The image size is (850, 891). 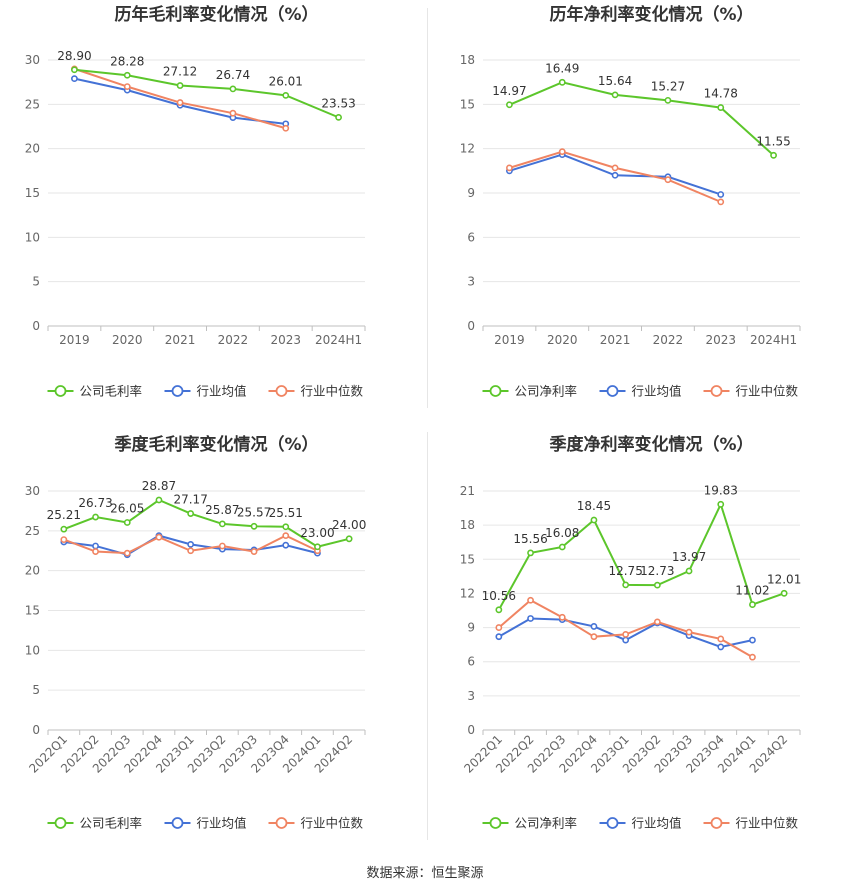 I want to click on data-label: 26.74, so click(x=233, y=75).